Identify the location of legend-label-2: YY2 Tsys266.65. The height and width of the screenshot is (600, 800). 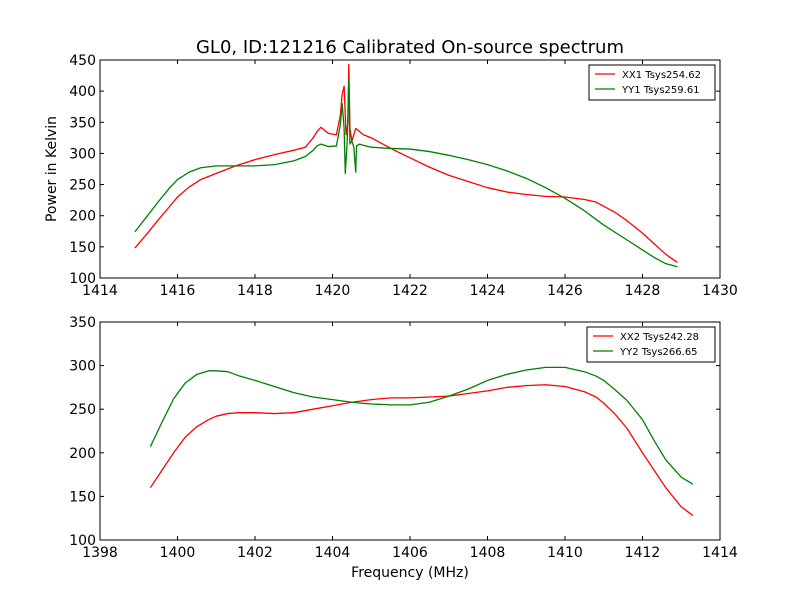
(658, 352).